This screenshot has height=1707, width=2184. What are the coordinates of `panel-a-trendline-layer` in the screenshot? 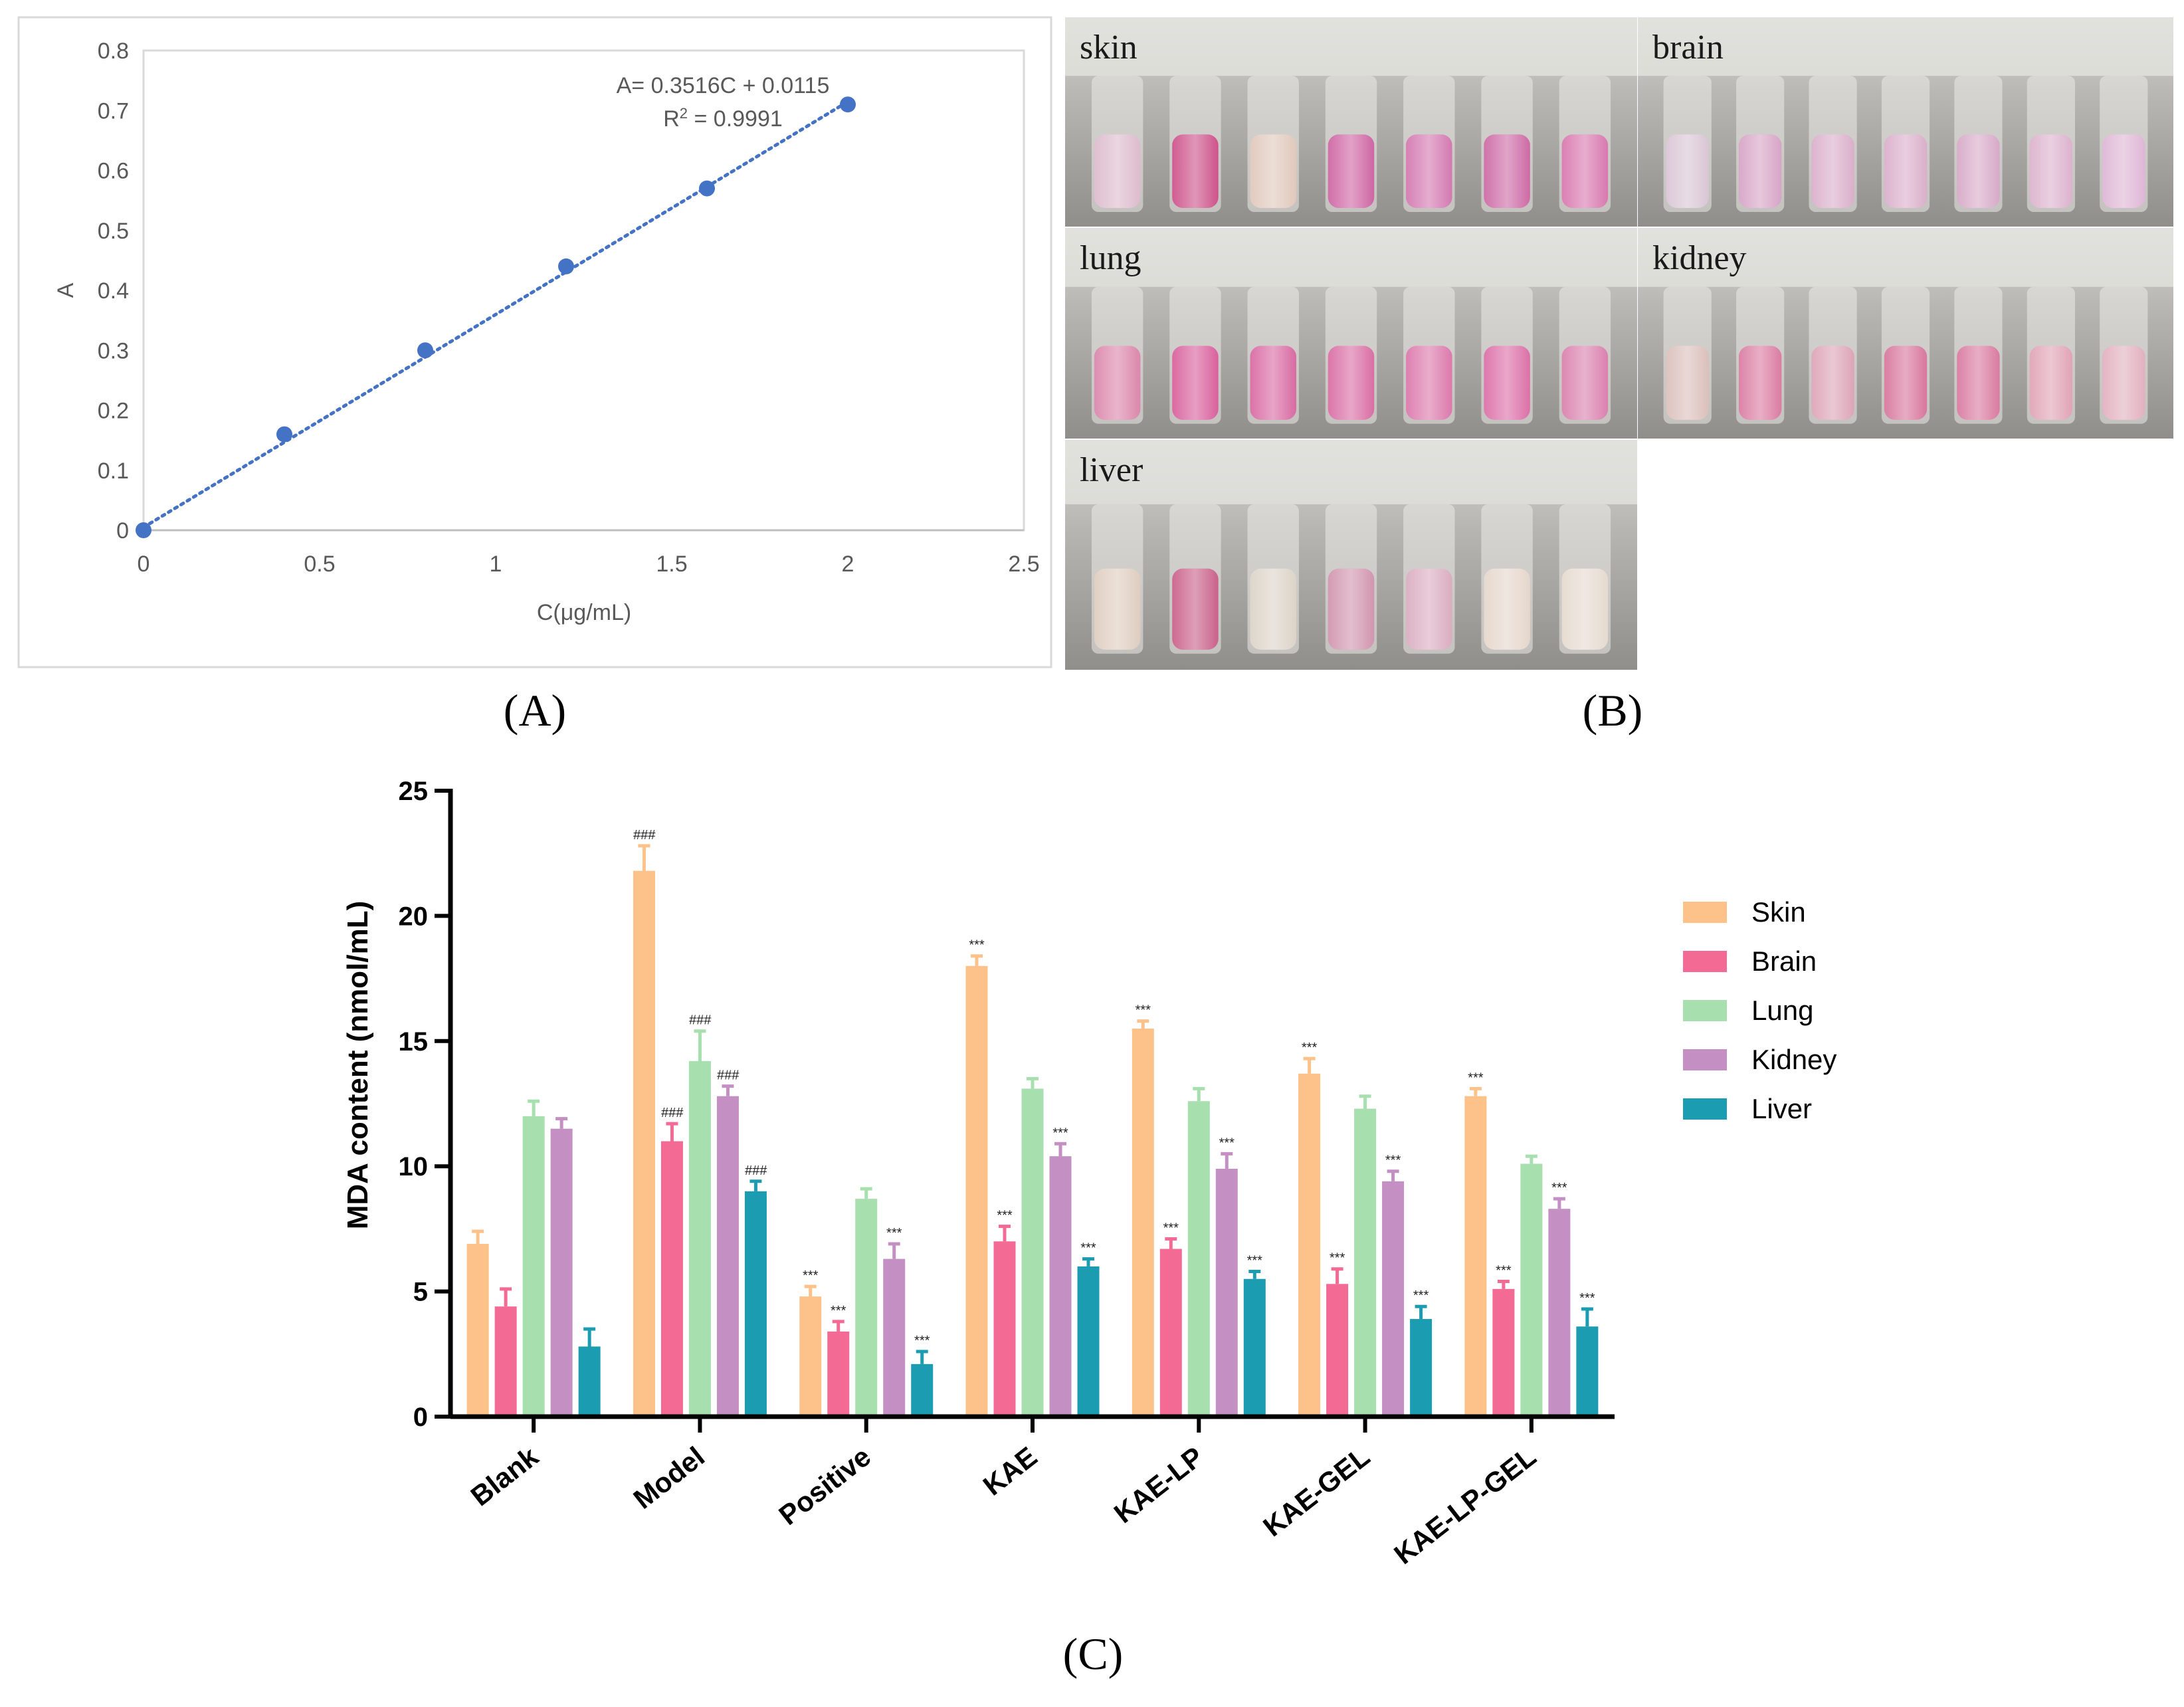 It's located at (496, 315).